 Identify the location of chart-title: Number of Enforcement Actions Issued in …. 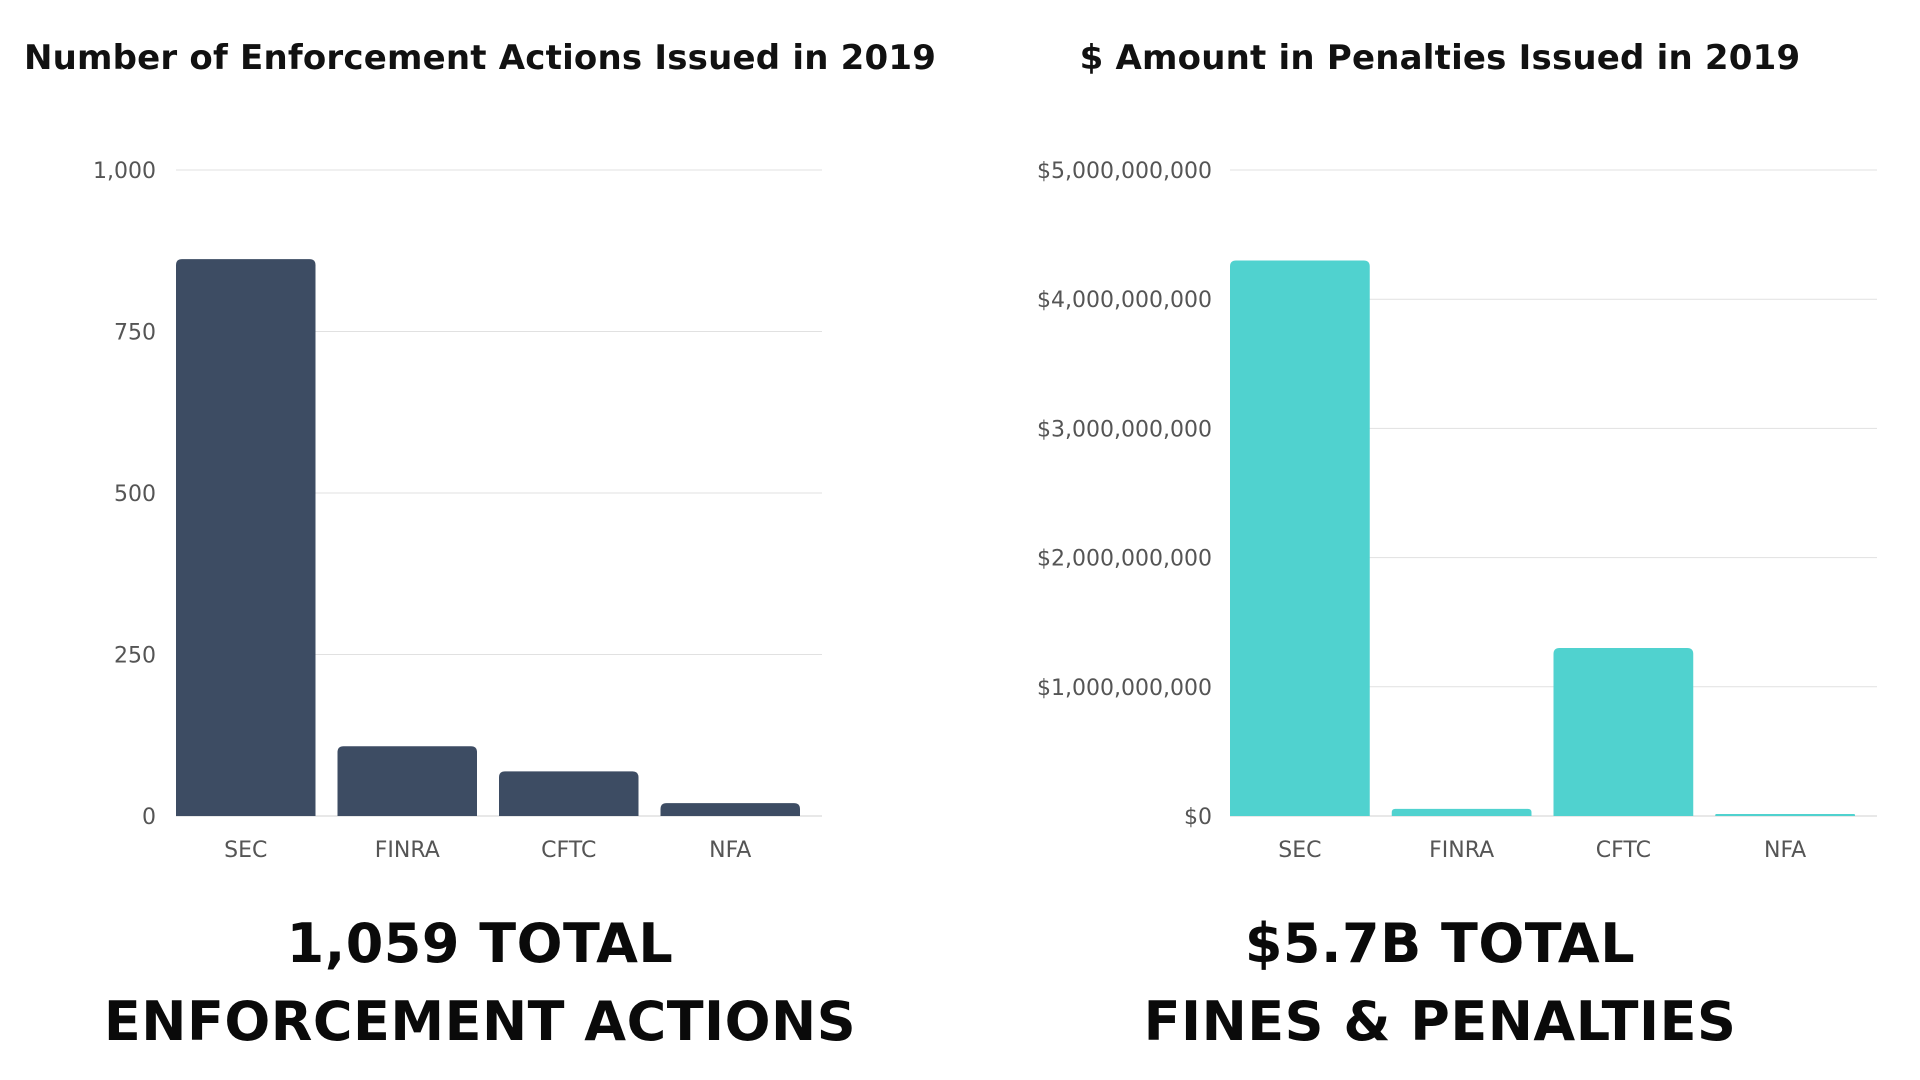
(480, 58).